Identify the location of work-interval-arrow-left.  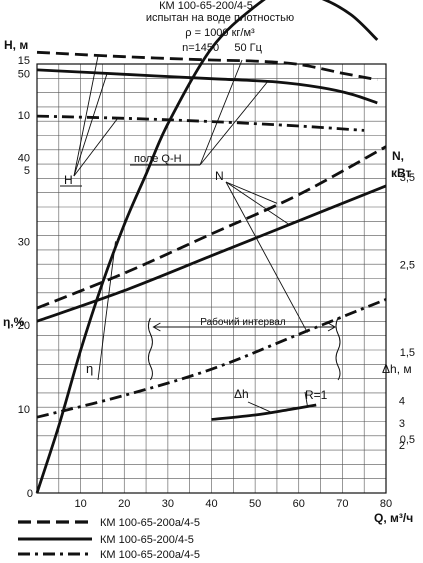
(156, 327).